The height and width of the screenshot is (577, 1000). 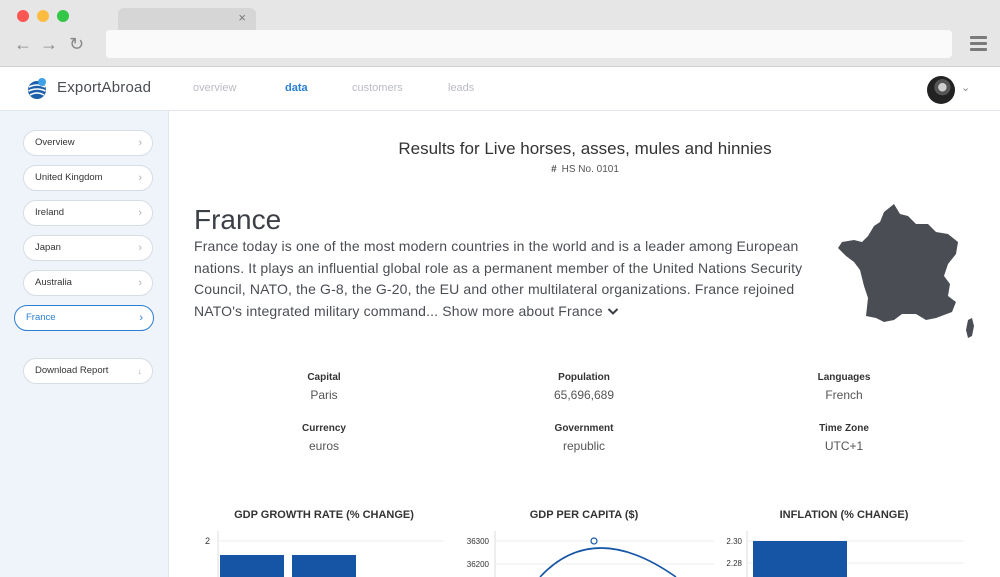 What do you see at coordinates (377, 88) in the screenshot?
I see `nav-customers: customers` at bounding box center [377, 88].